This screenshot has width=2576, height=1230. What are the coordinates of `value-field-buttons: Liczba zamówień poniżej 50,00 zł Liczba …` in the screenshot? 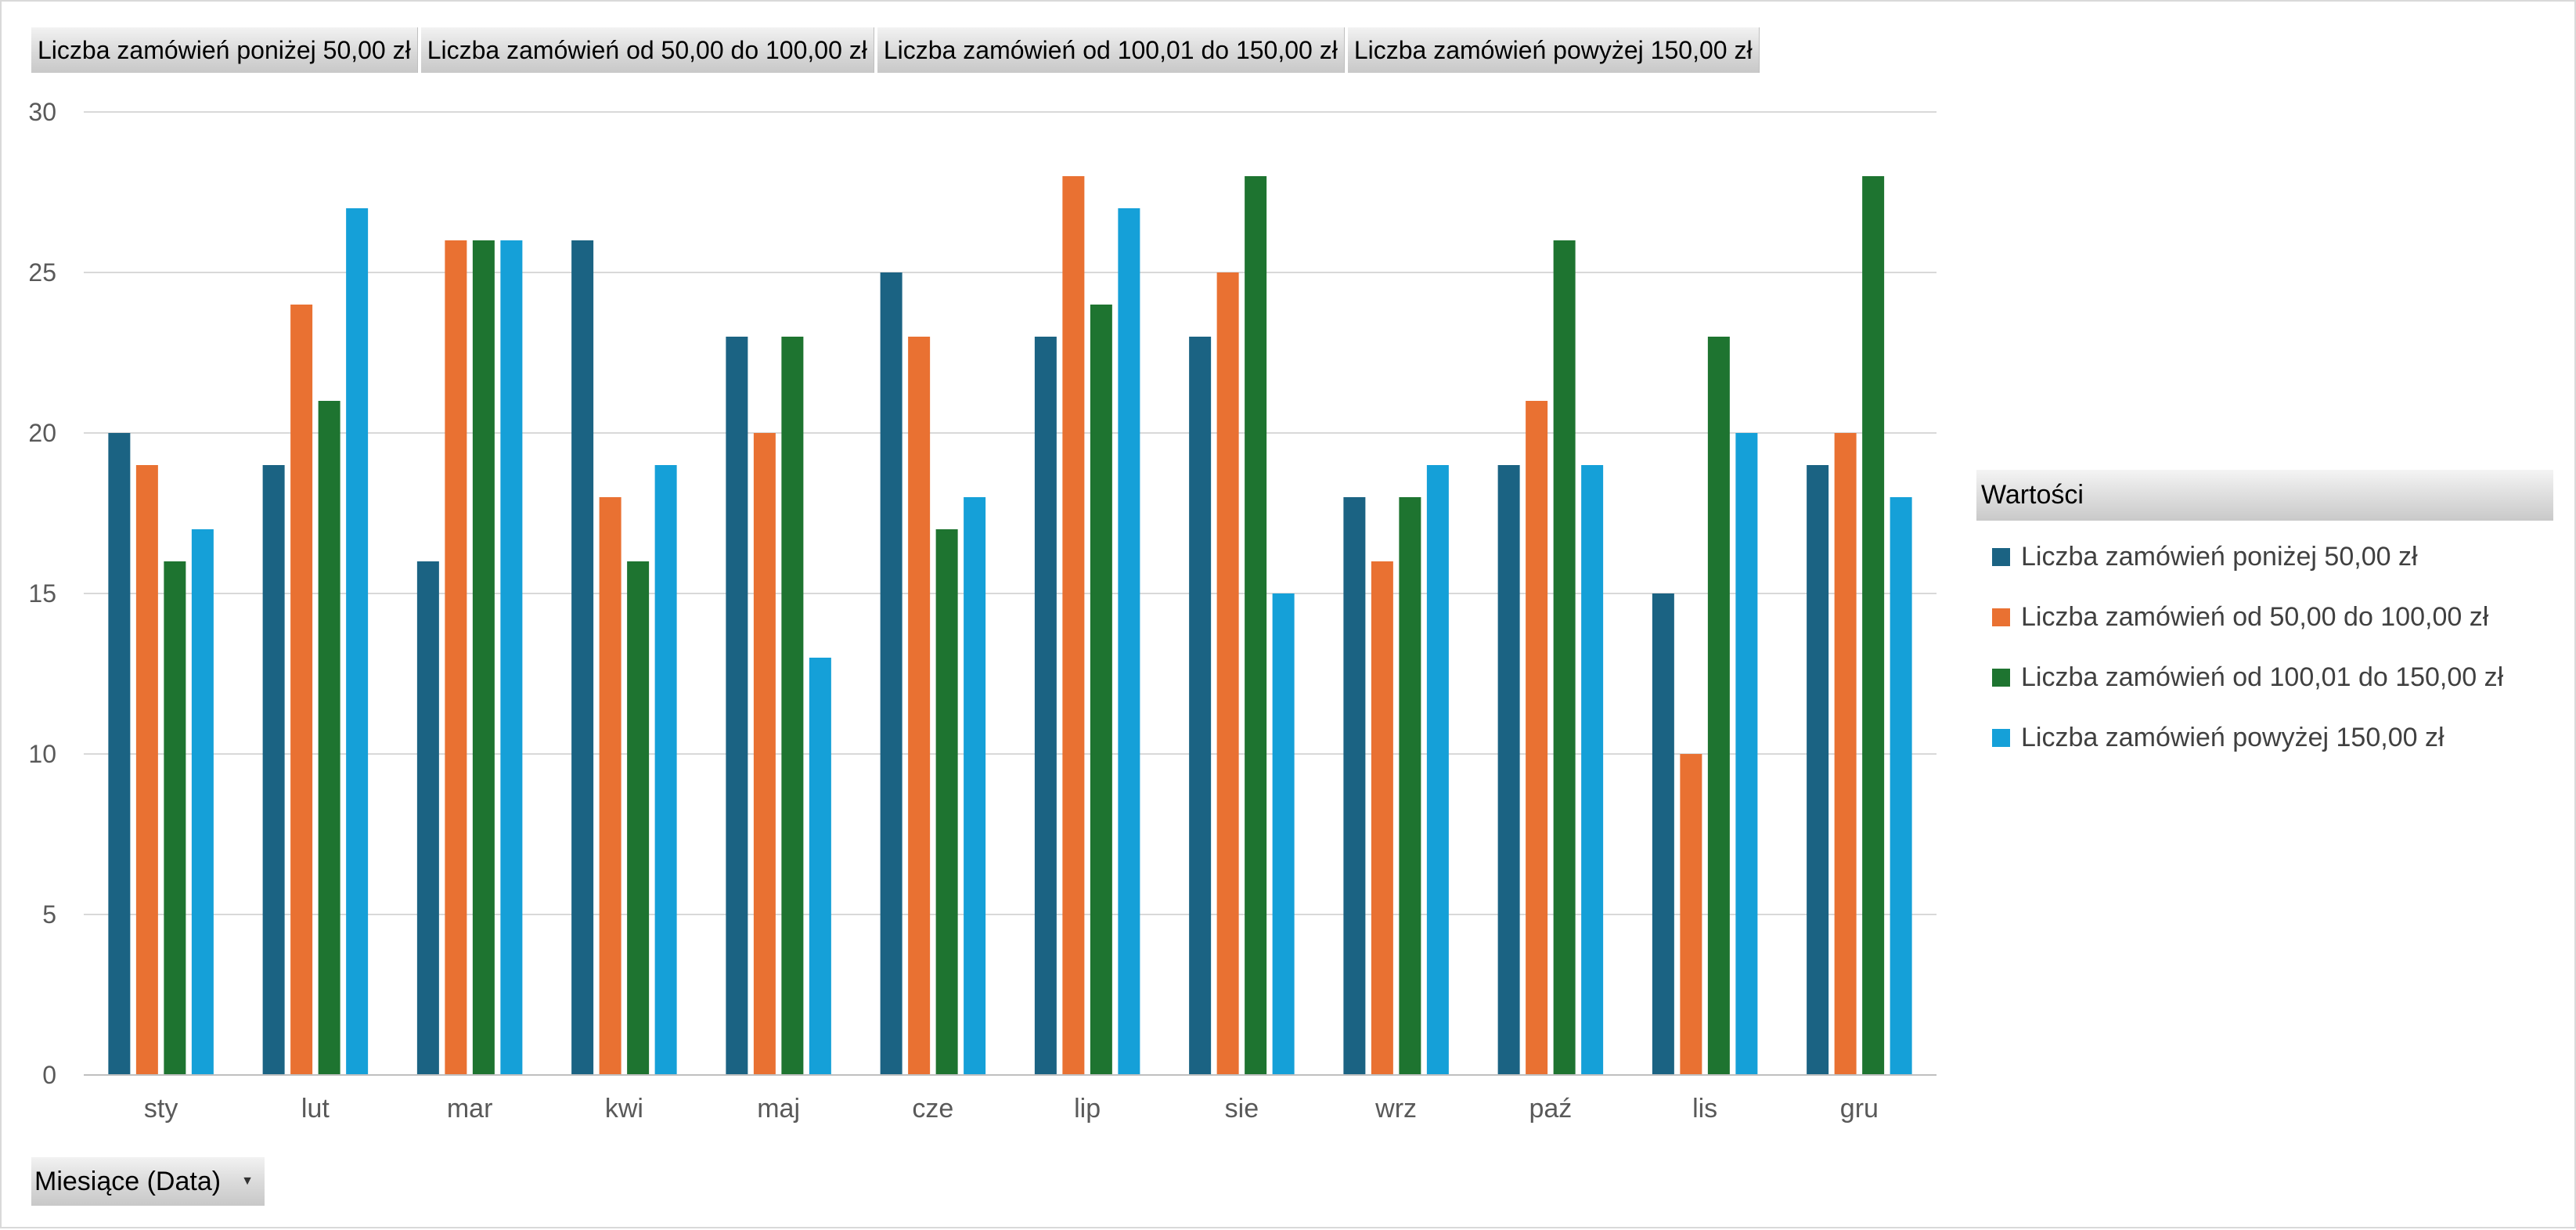 It's located at (895, 50).